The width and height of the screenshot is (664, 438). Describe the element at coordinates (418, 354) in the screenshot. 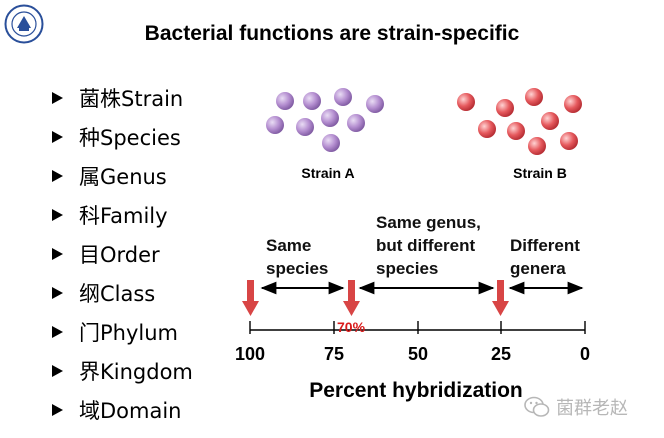

I see `scale-tick-label-50: 50` at that location.